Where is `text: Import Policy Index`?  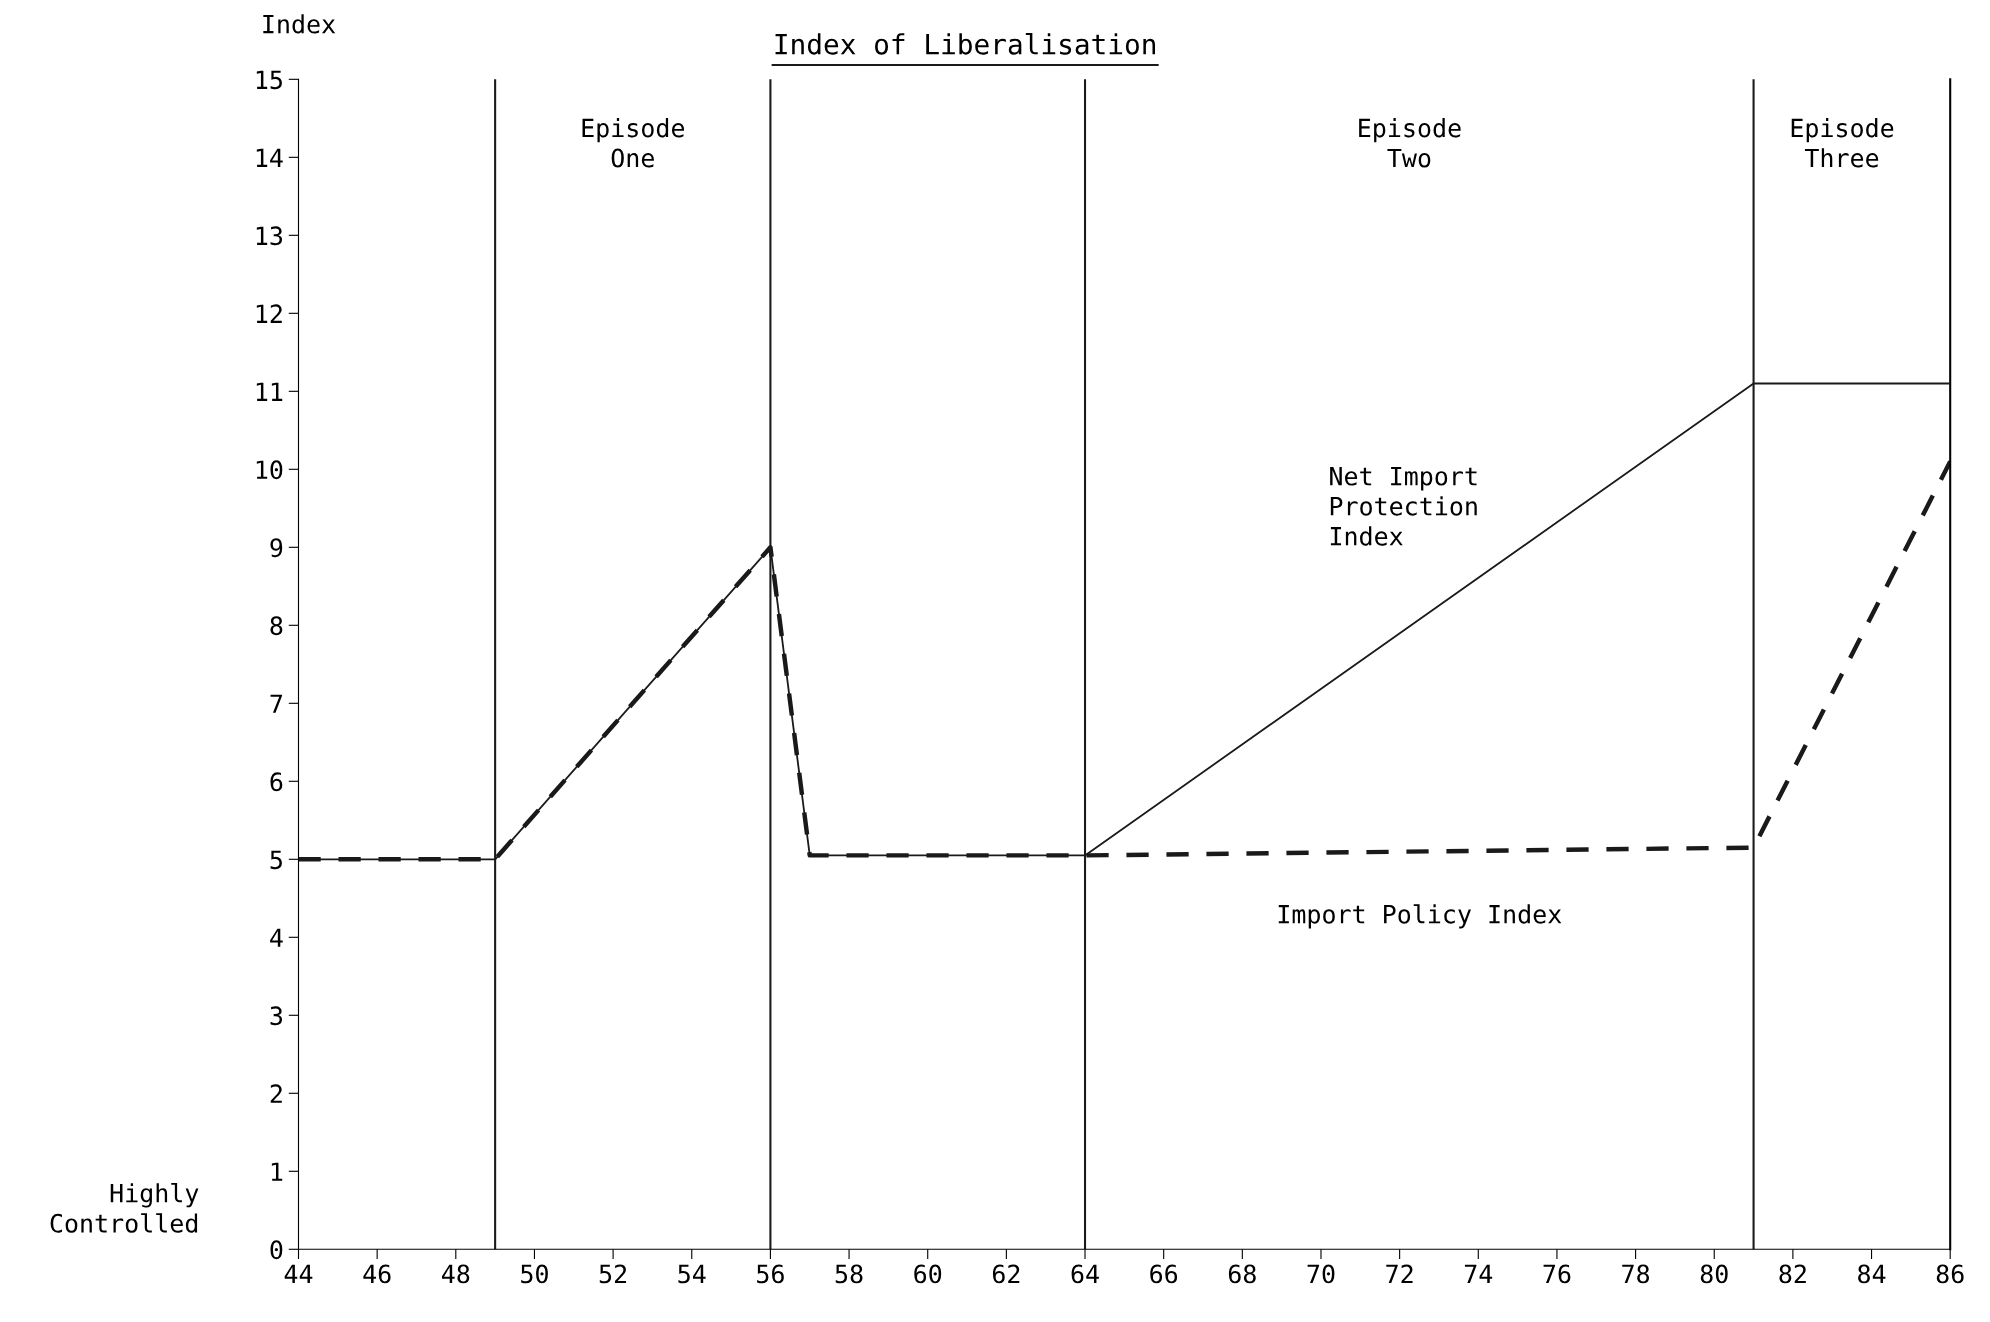
text: Import Policy Index is located at coordinates (1420, 916).